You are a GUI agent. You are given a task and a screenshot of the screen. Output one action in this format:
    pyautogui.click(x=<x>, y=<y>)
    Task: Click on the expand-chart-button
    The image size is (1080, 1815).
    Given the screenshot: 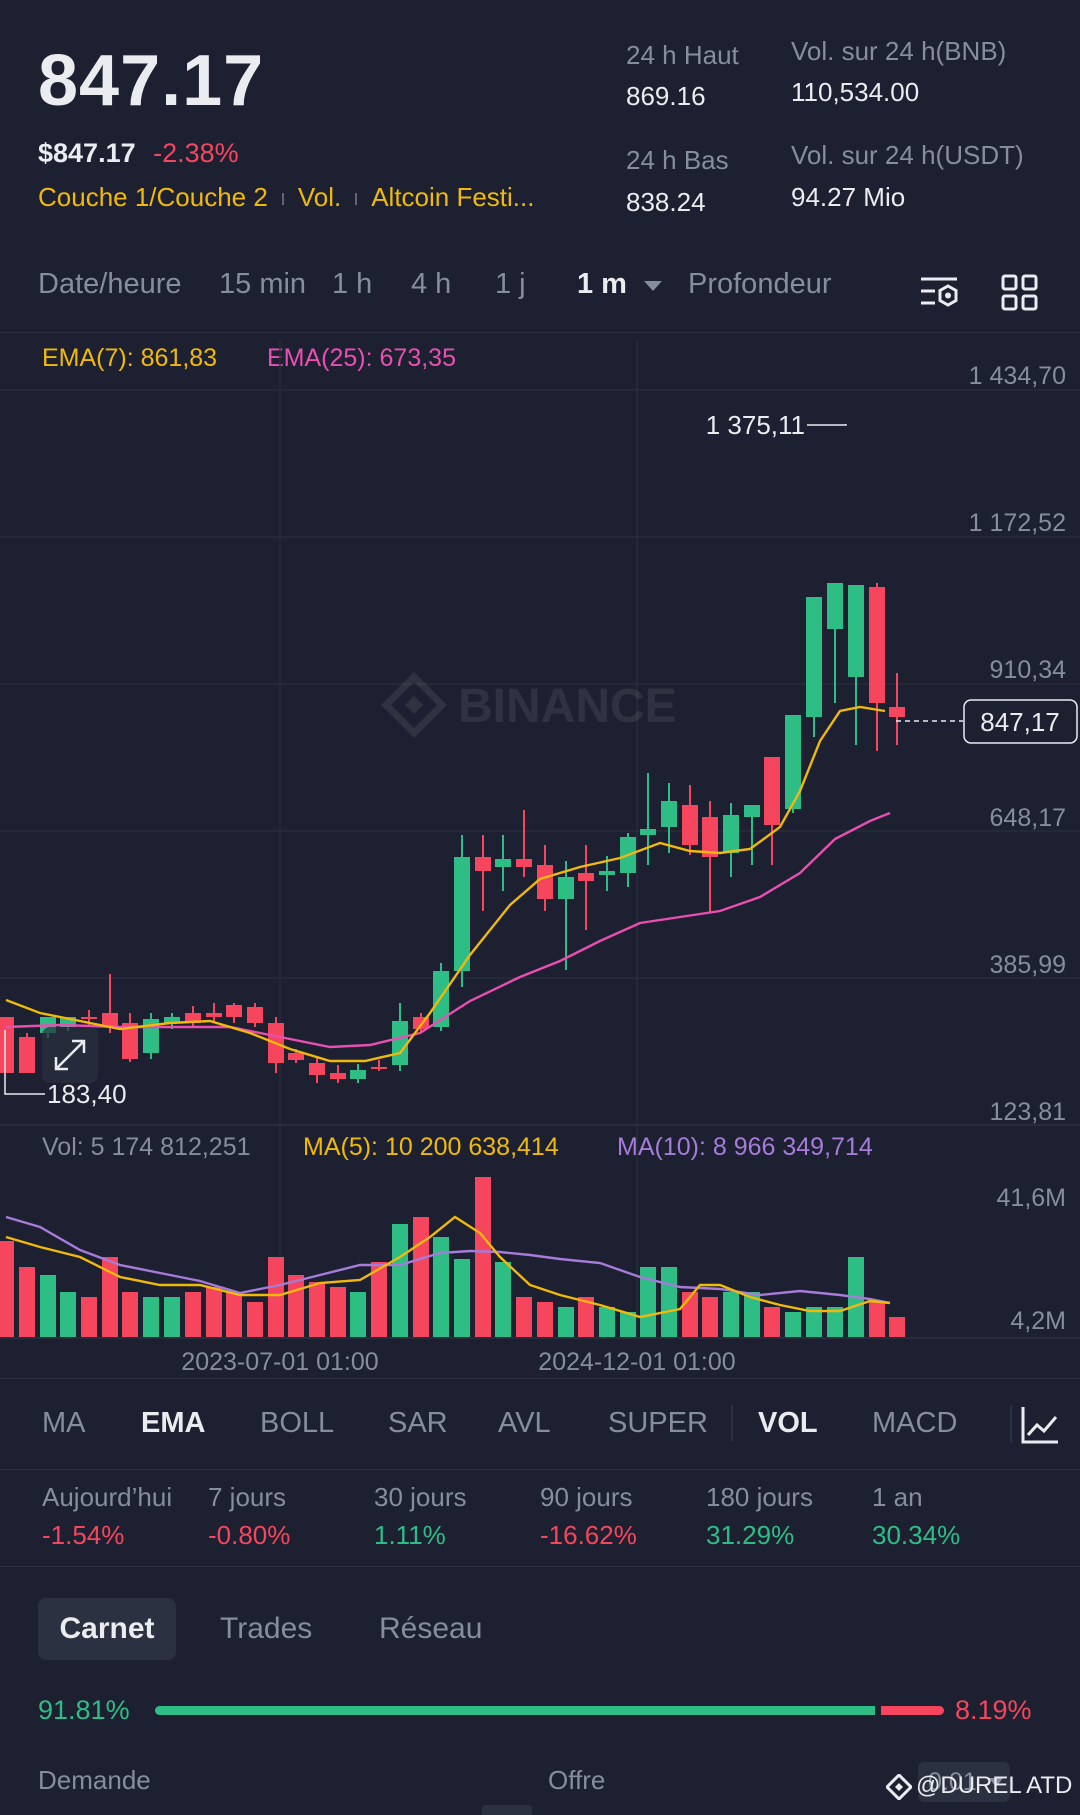 What is the action you would take?
    pyautogui.click(x=70, y=1055)
    